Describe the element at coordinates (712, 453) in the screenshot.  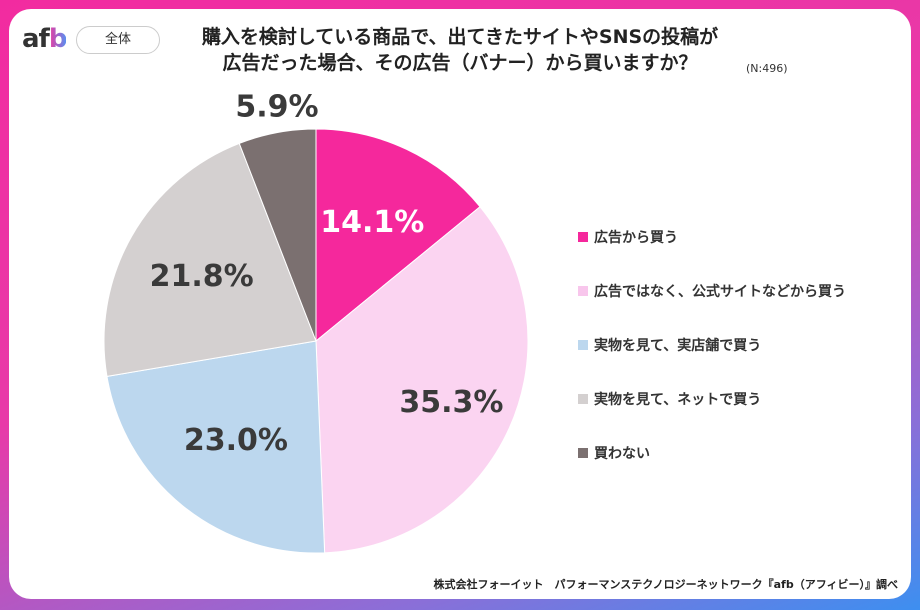
I see `legend-item: 買わない` at that location.